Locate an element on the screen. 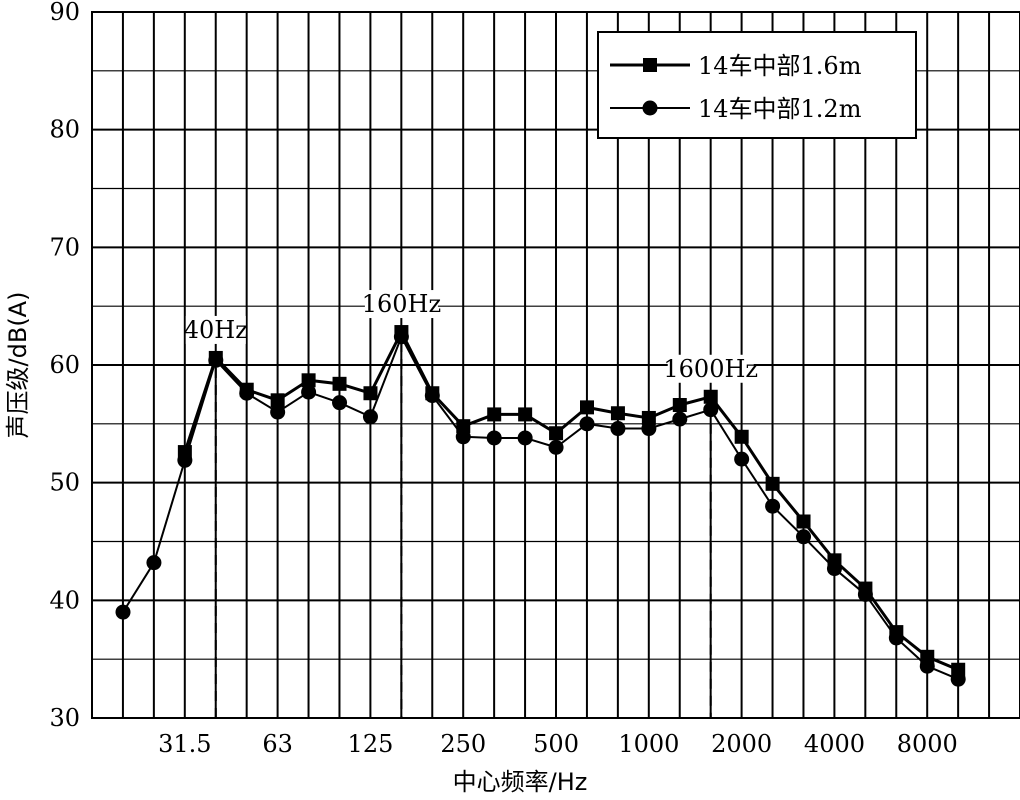 Image resolution: width=1020 pixels, height=800 pixels. legend-entry-2: 14车中部1.2m is located at coordinates (736, 109).